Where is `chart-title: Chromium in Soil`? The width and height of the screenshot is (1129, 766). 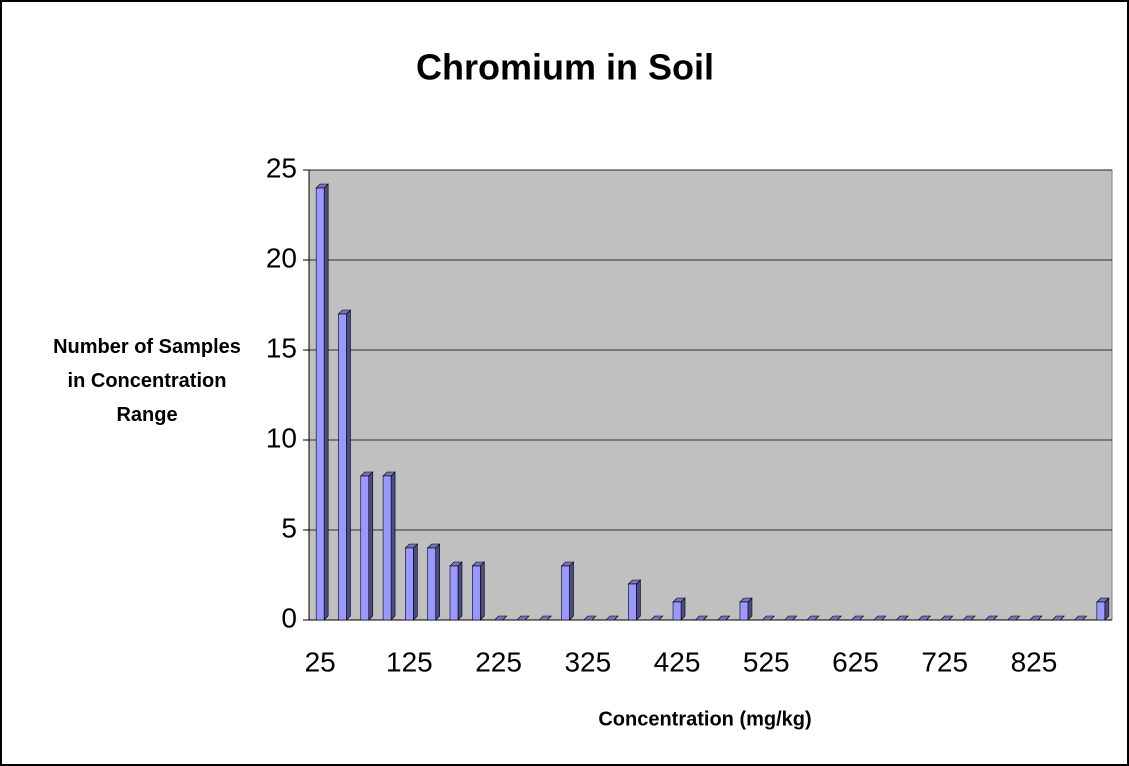 chart-title: Chromium in Soil is located at coordinates (565, 67).